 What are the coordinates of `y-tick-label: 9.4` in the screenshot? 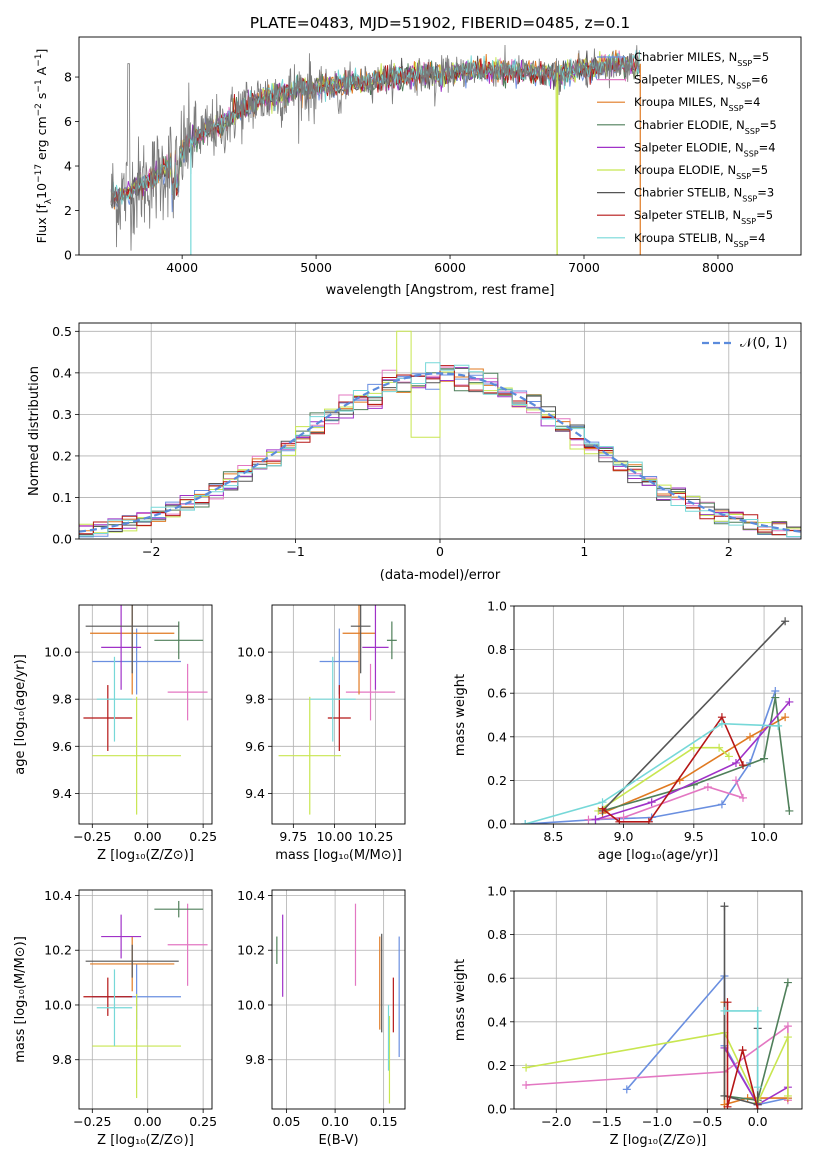 It's located at (255, 793).